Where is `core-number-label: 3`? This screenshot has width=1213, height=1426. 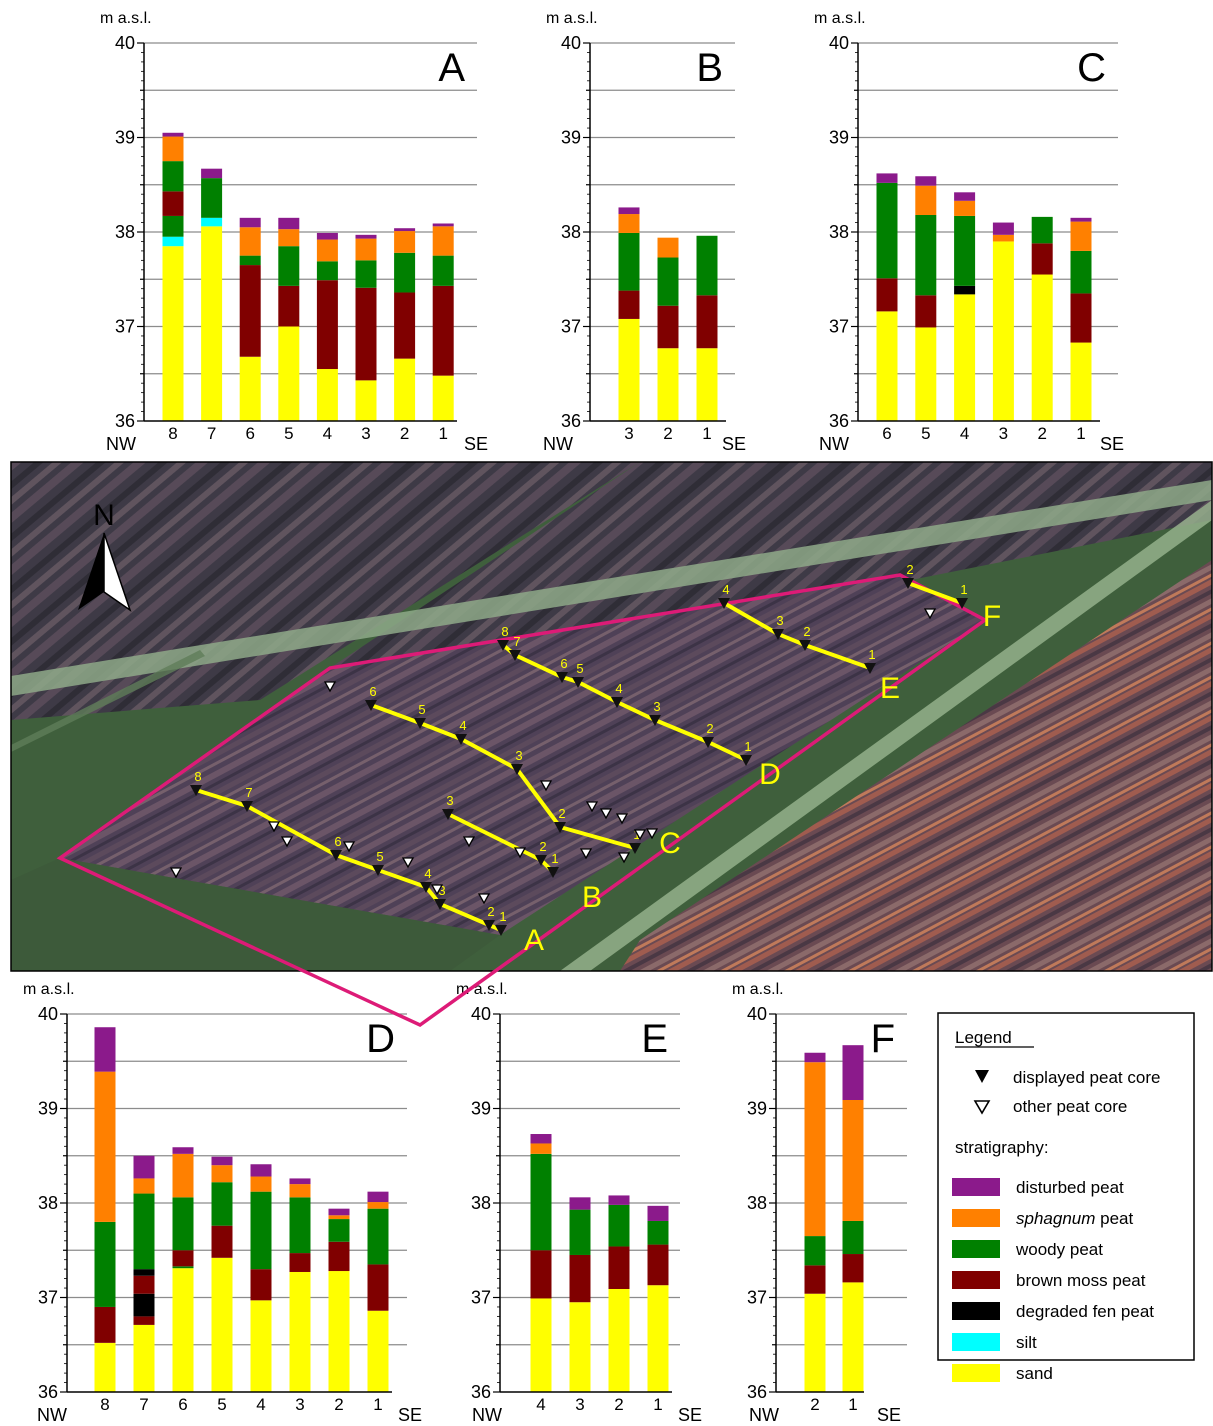 core-number-label: 3 is located at coordinates (779, 620).